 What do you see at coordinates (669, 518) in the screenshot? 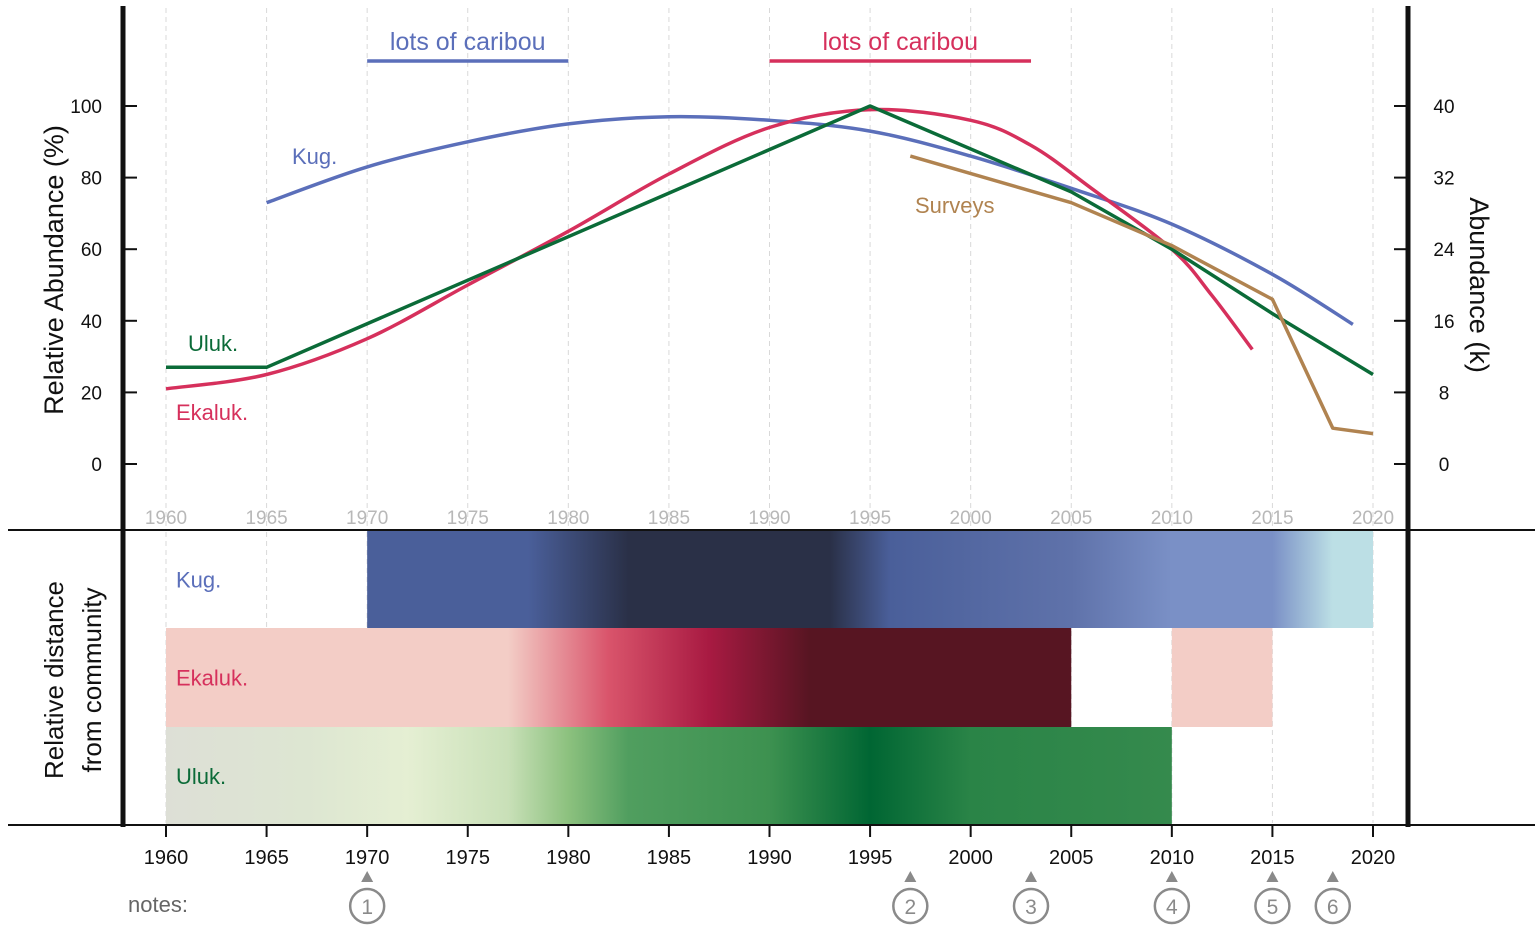
I see `x-tick-label-top: 1985` at bounding box center [669, 518].